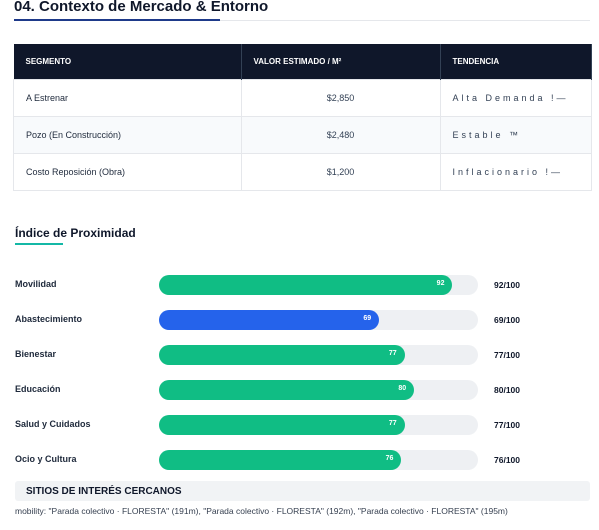 The height and width of the screenshot is (530, 599). What do you see at coordinates (340, 172) in the screenshot?
I see `value: $1,200` at bounding box center [340, 172].